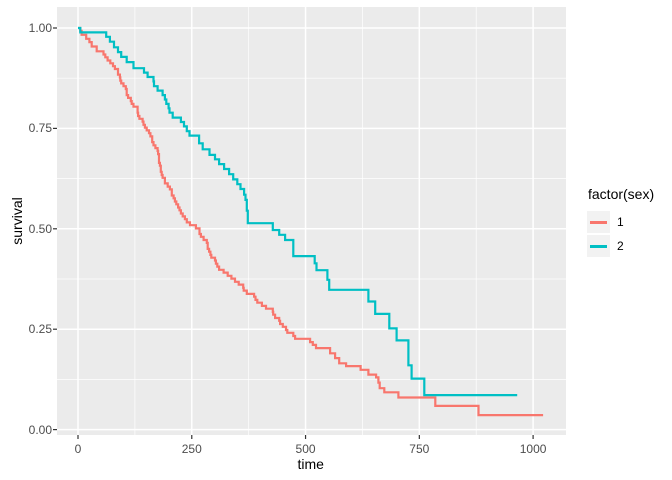 Image resolution: width=672 pixels, height=480 pixels. What do you see at coordinates (40, 128) in the screenshot?
I see `y-tick-label-0.75: 0.75` at bounding box center [40, 128].